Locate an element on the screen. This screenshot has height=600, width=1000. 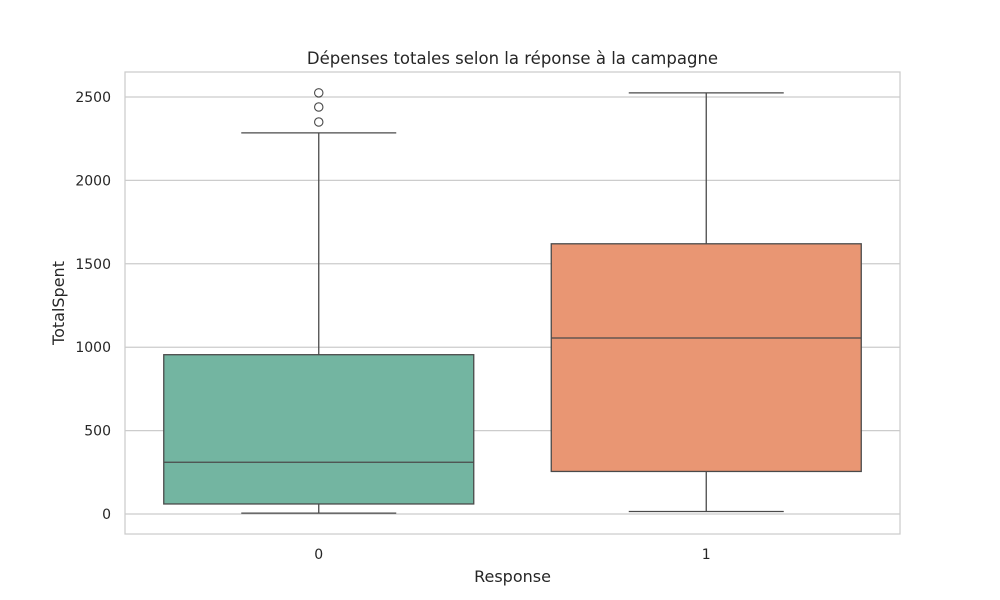
y-axis-label: TotalSpent is located at coordinates (58, 303).